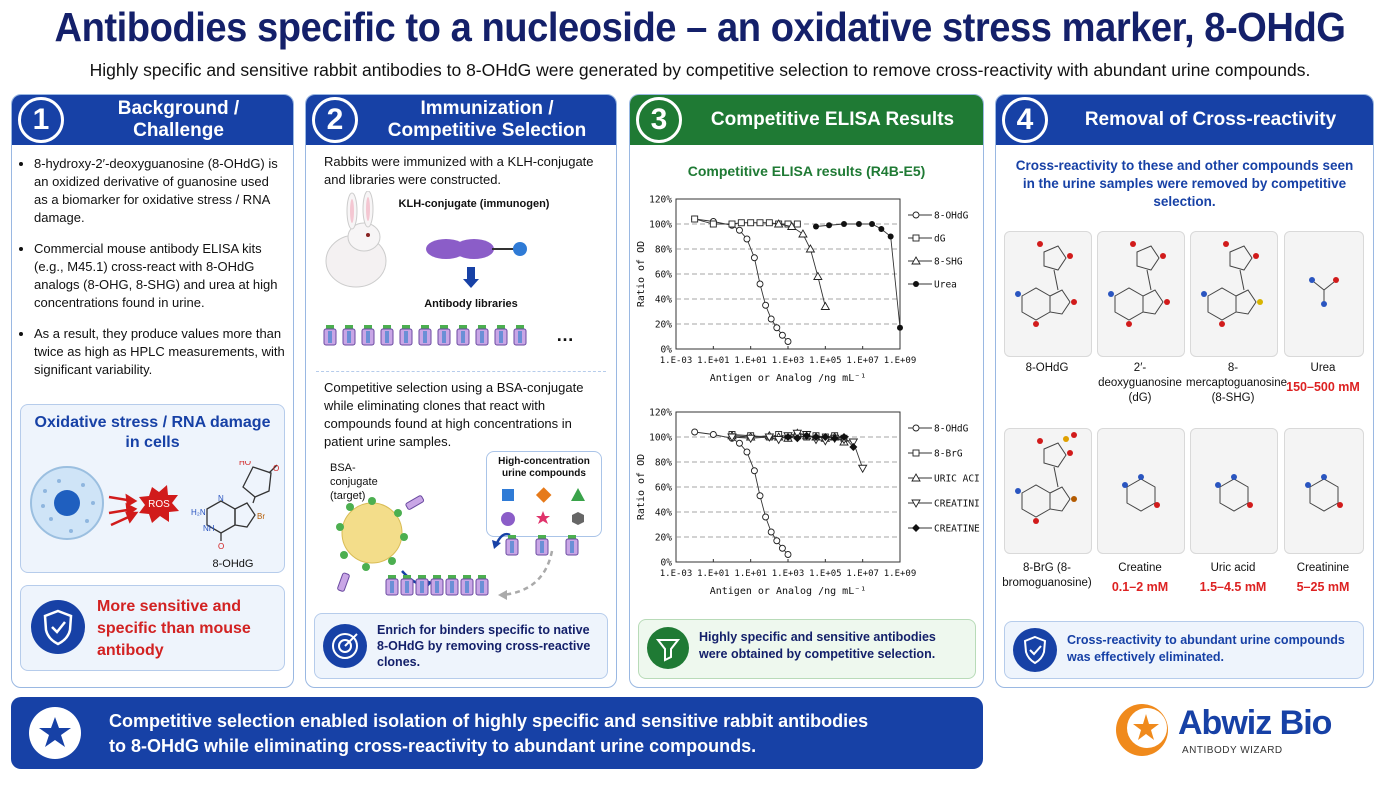 This screenshot has height=787, width=1400. What do you see at coordinates (276, 468) in the screenshot?
I see `atom-label: O` at bounding box center [276, 468].